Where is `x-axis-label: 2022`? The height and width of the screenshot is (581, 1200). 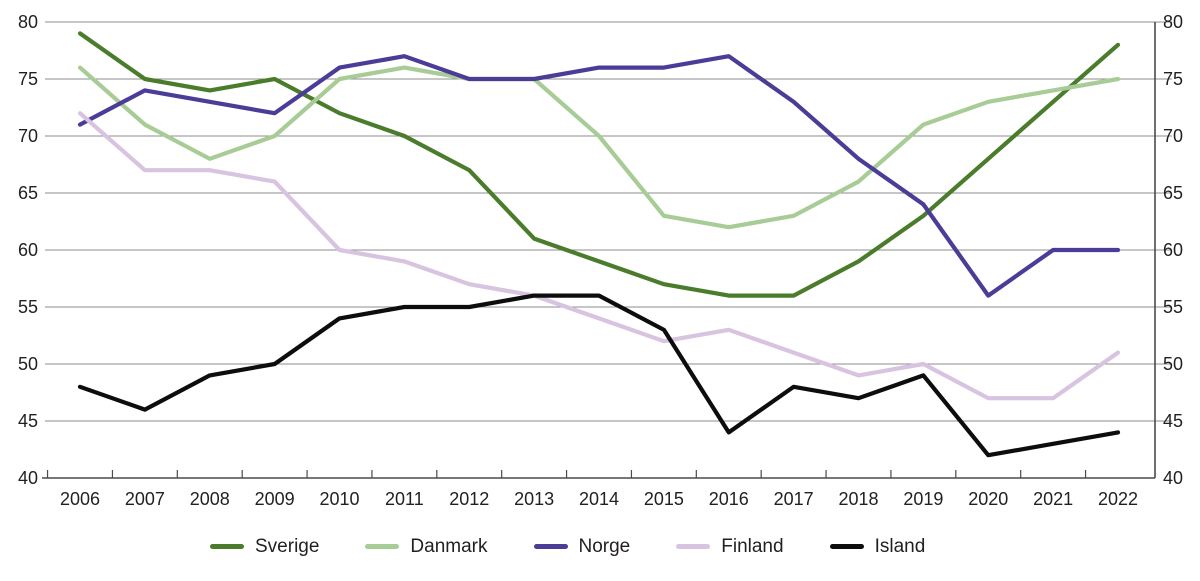
x-axis-label: 2022 is located at coordinates (1118, 499).